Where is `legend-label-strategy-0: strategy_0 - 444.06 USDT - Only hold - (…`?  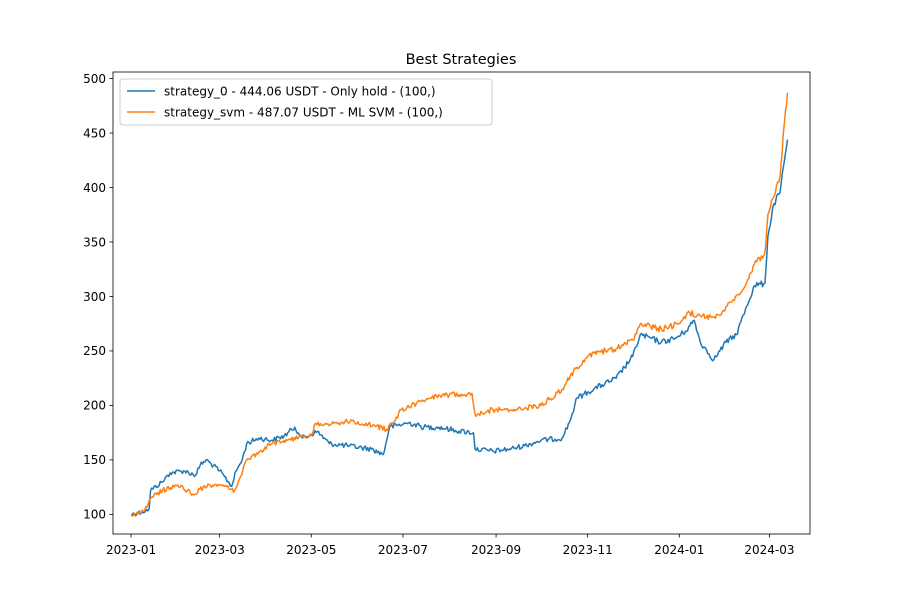
legend-label-strategy-0: strategy_0 - 444.06 USDT - Only hold - (… is located at coordinates (300, 92).